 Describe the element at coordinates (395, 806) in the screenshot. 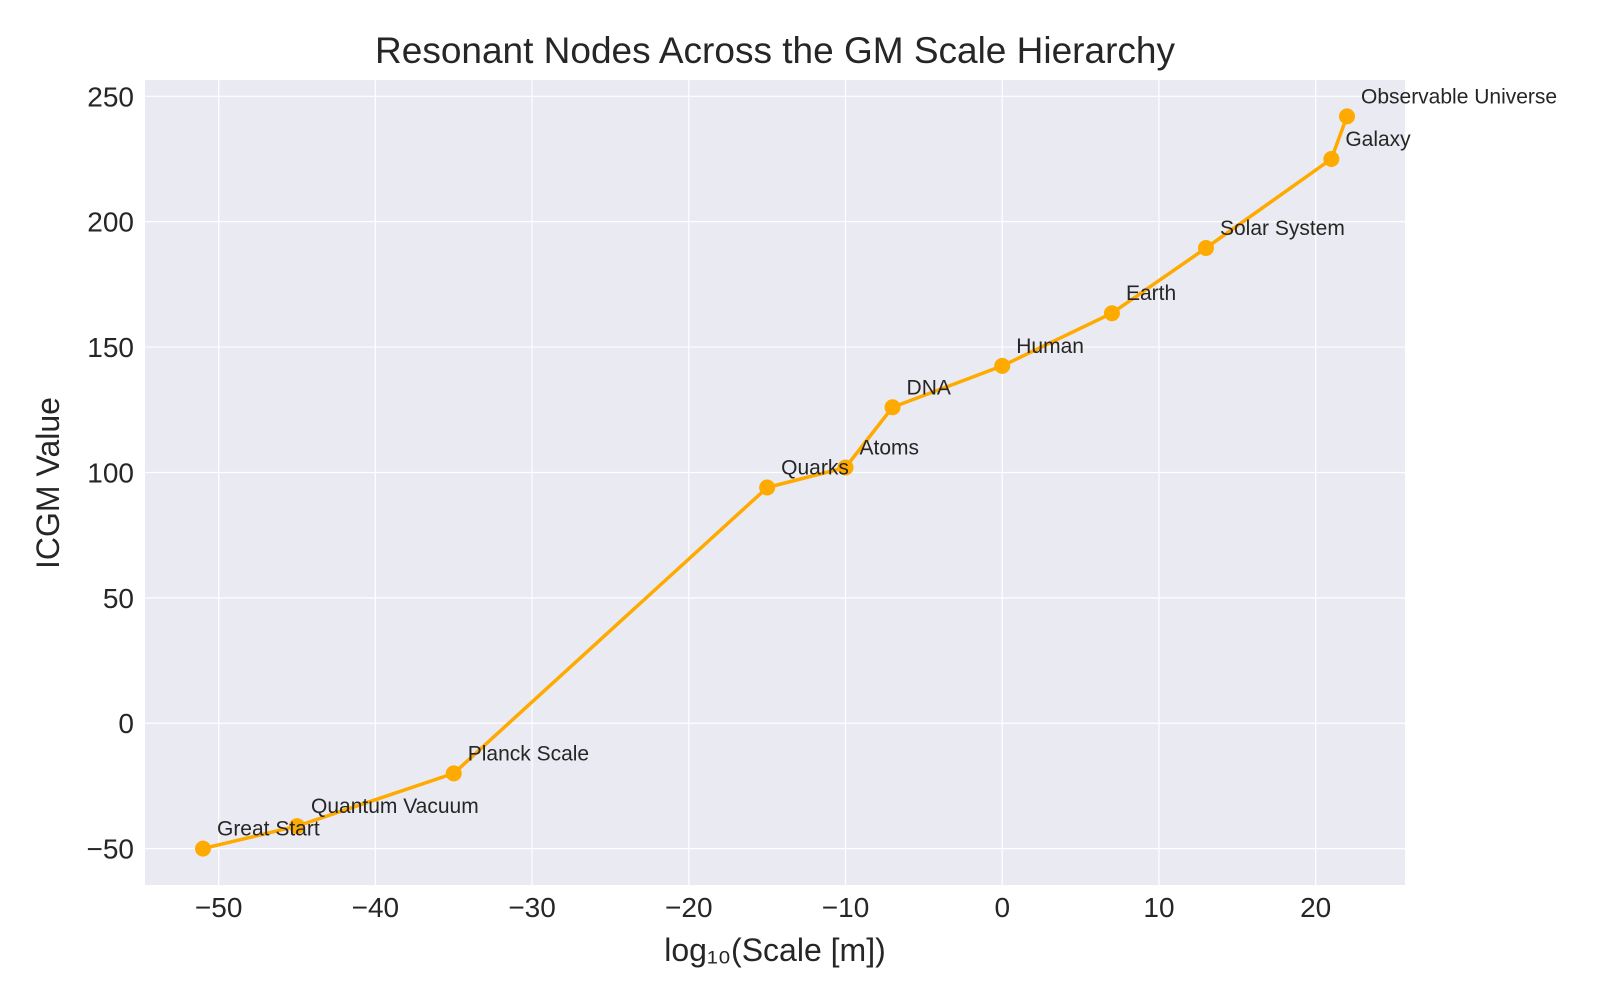

I see `point-label: Quantum Vacuum` at that location.